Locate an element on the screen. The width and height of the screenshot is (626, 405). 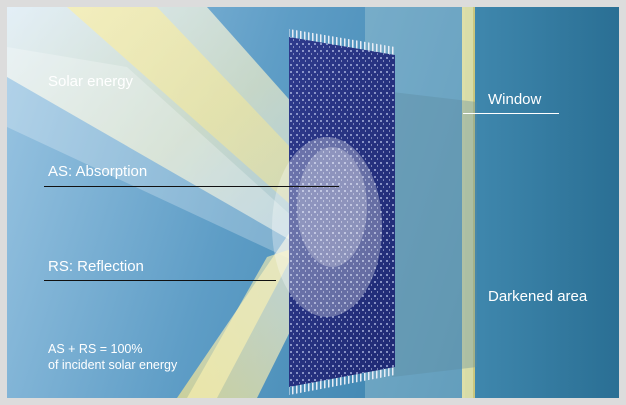
absorption-leader-line is located at coordinates (191, 186).